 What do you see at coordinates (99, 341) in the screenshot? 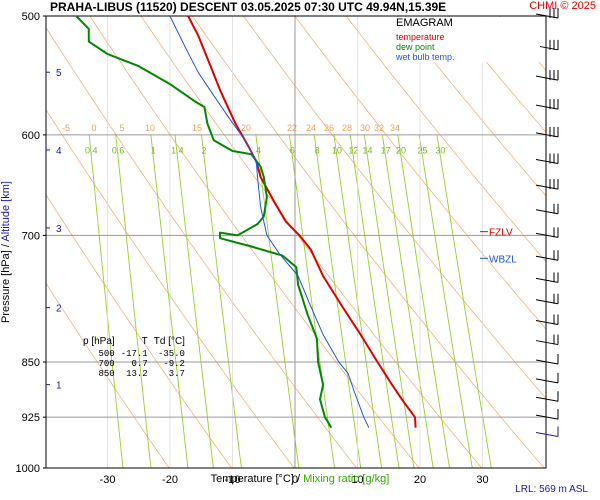
I see `table-header-pressure: p [hPa]` at bounding box center [99, 341].